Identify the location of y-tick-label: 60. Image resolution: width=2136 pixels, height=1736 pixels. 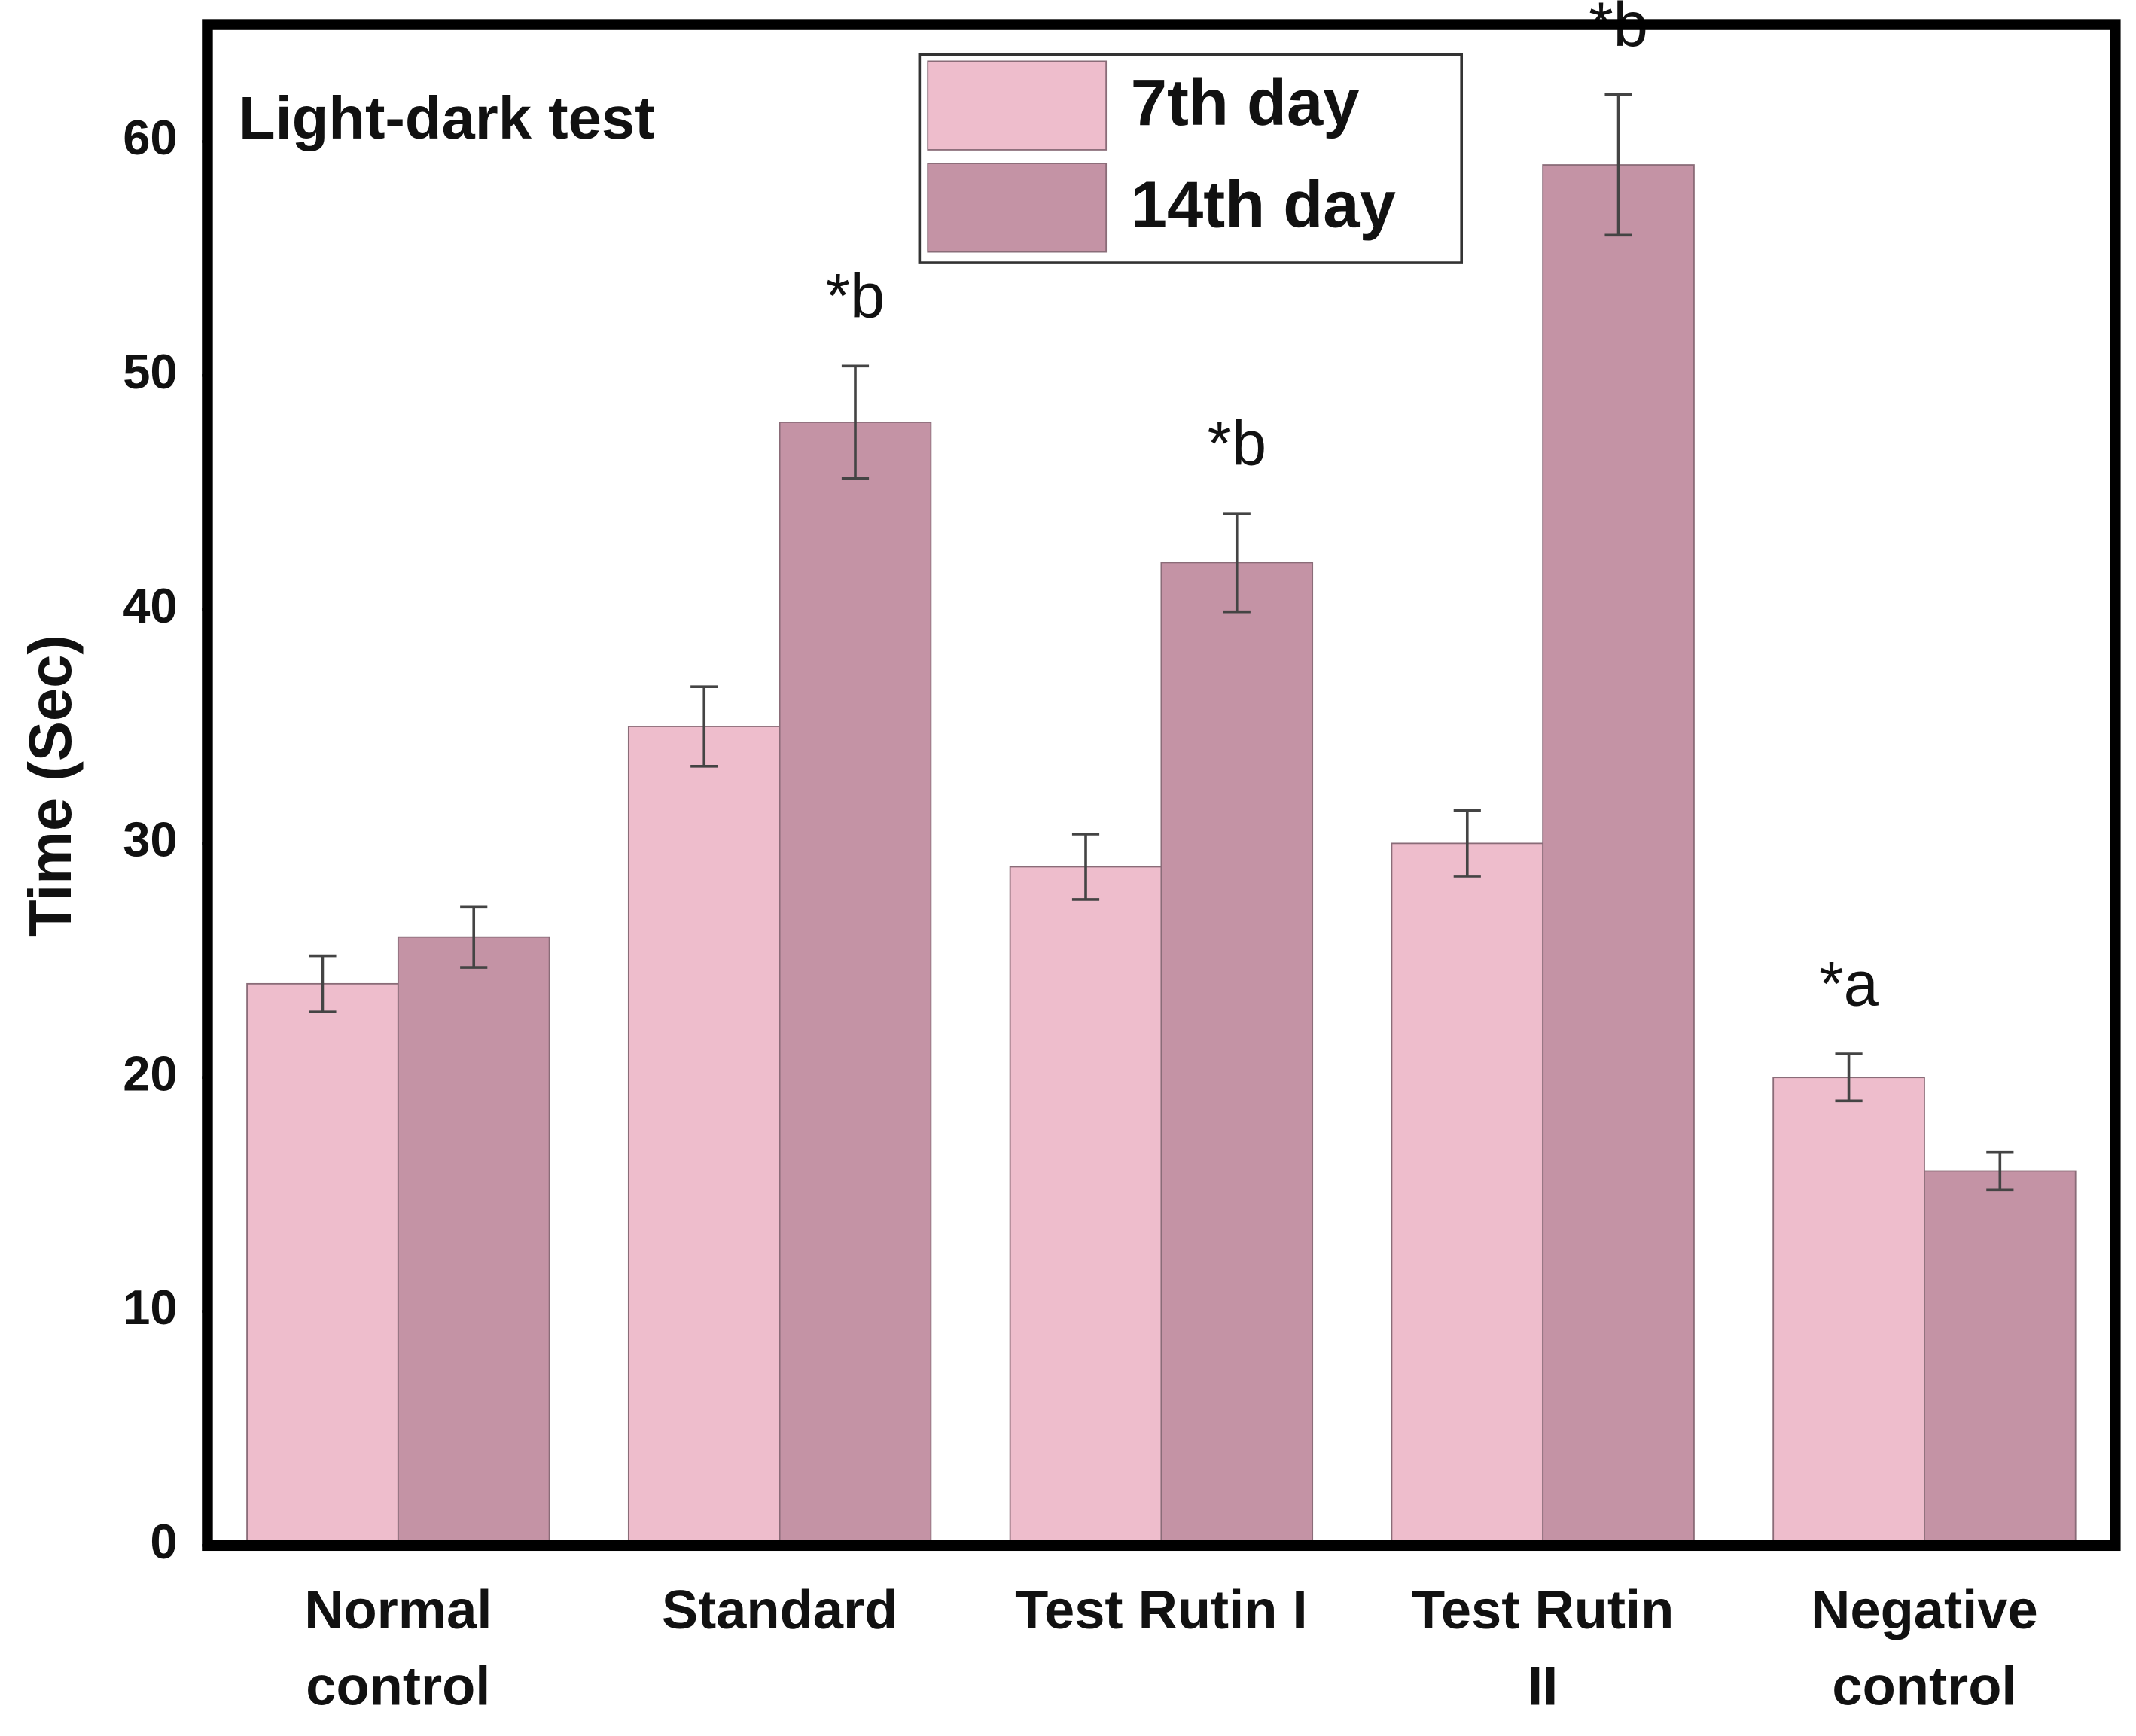
(150, 137).